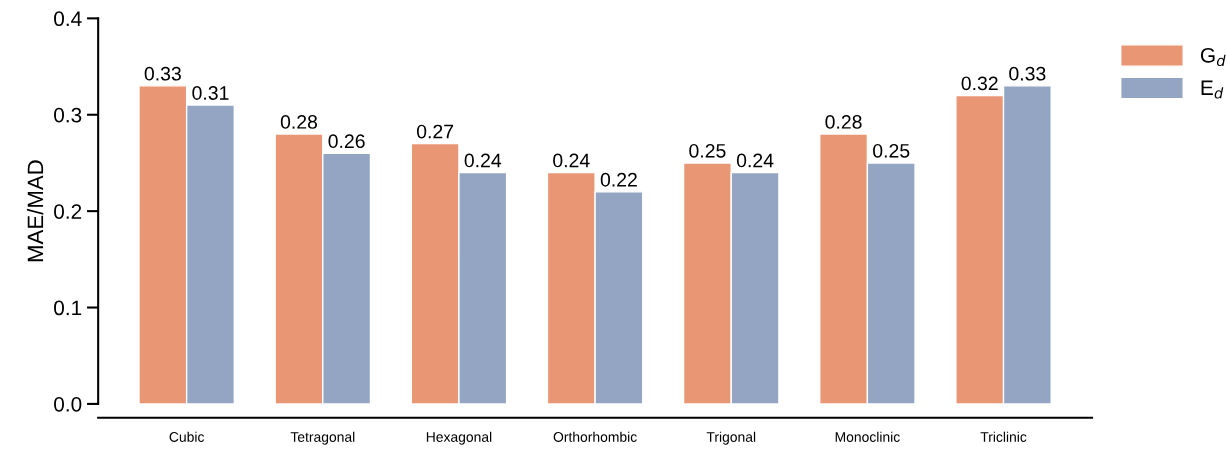  I want to click on legend-label: G$_{d}$, so click(1213, 57).